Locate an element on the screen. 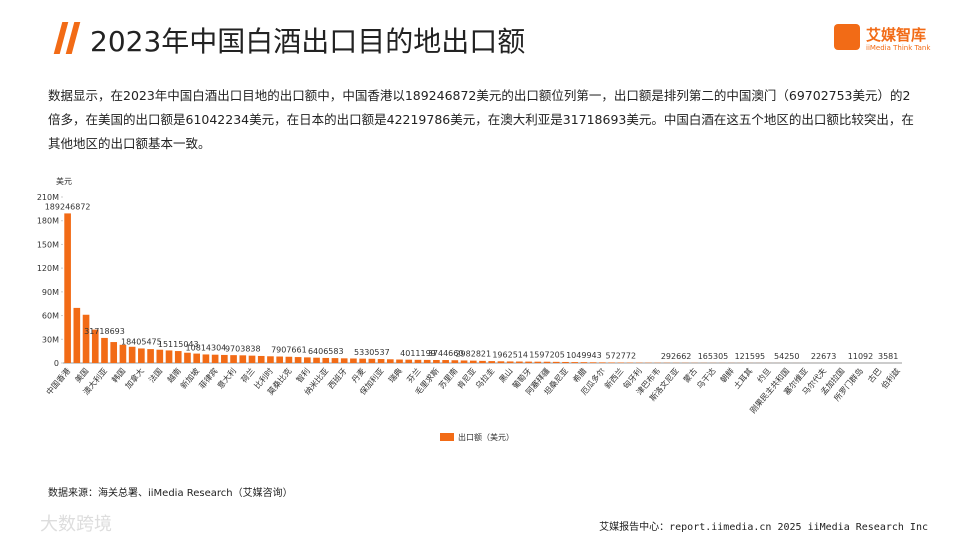 This screenshot has width=960, height=540. logo-icon is located at coordinates (847, 37).